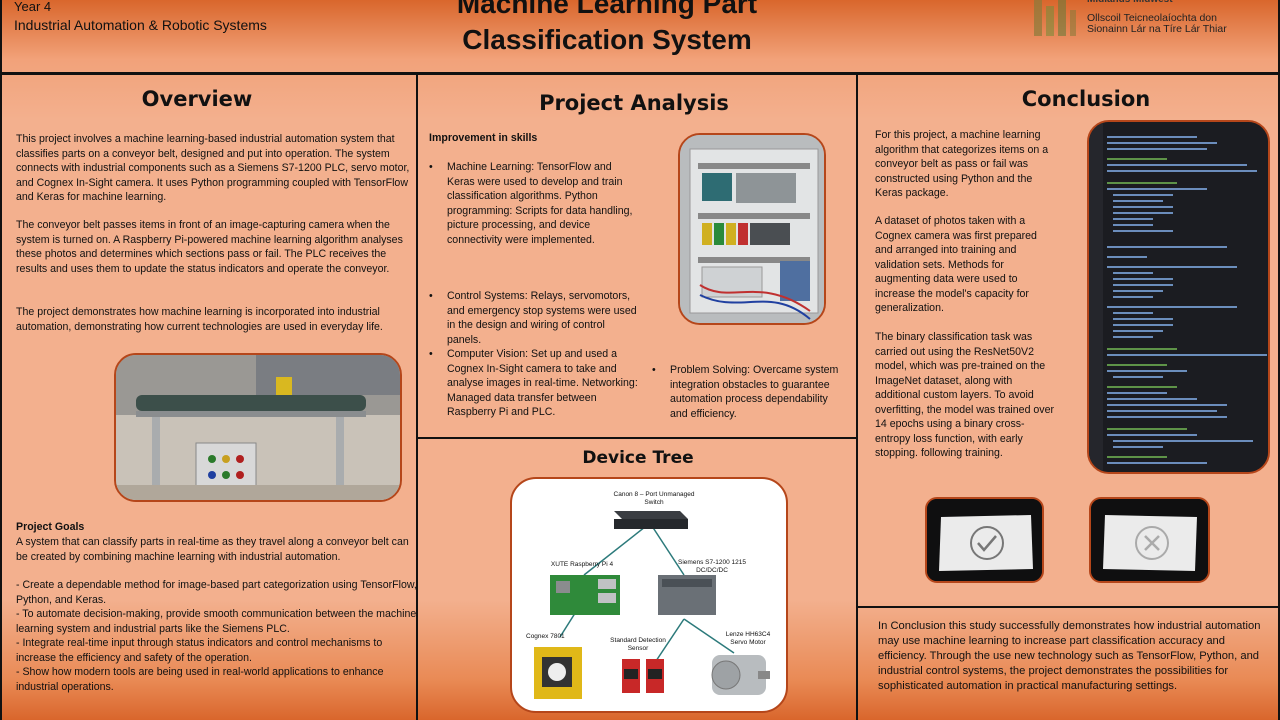 This screenshot has height=720, width=1280. Describe the element at coordinates (50, 527) in the screenshot. I see `project-goals-title: Project Goals` at that location.